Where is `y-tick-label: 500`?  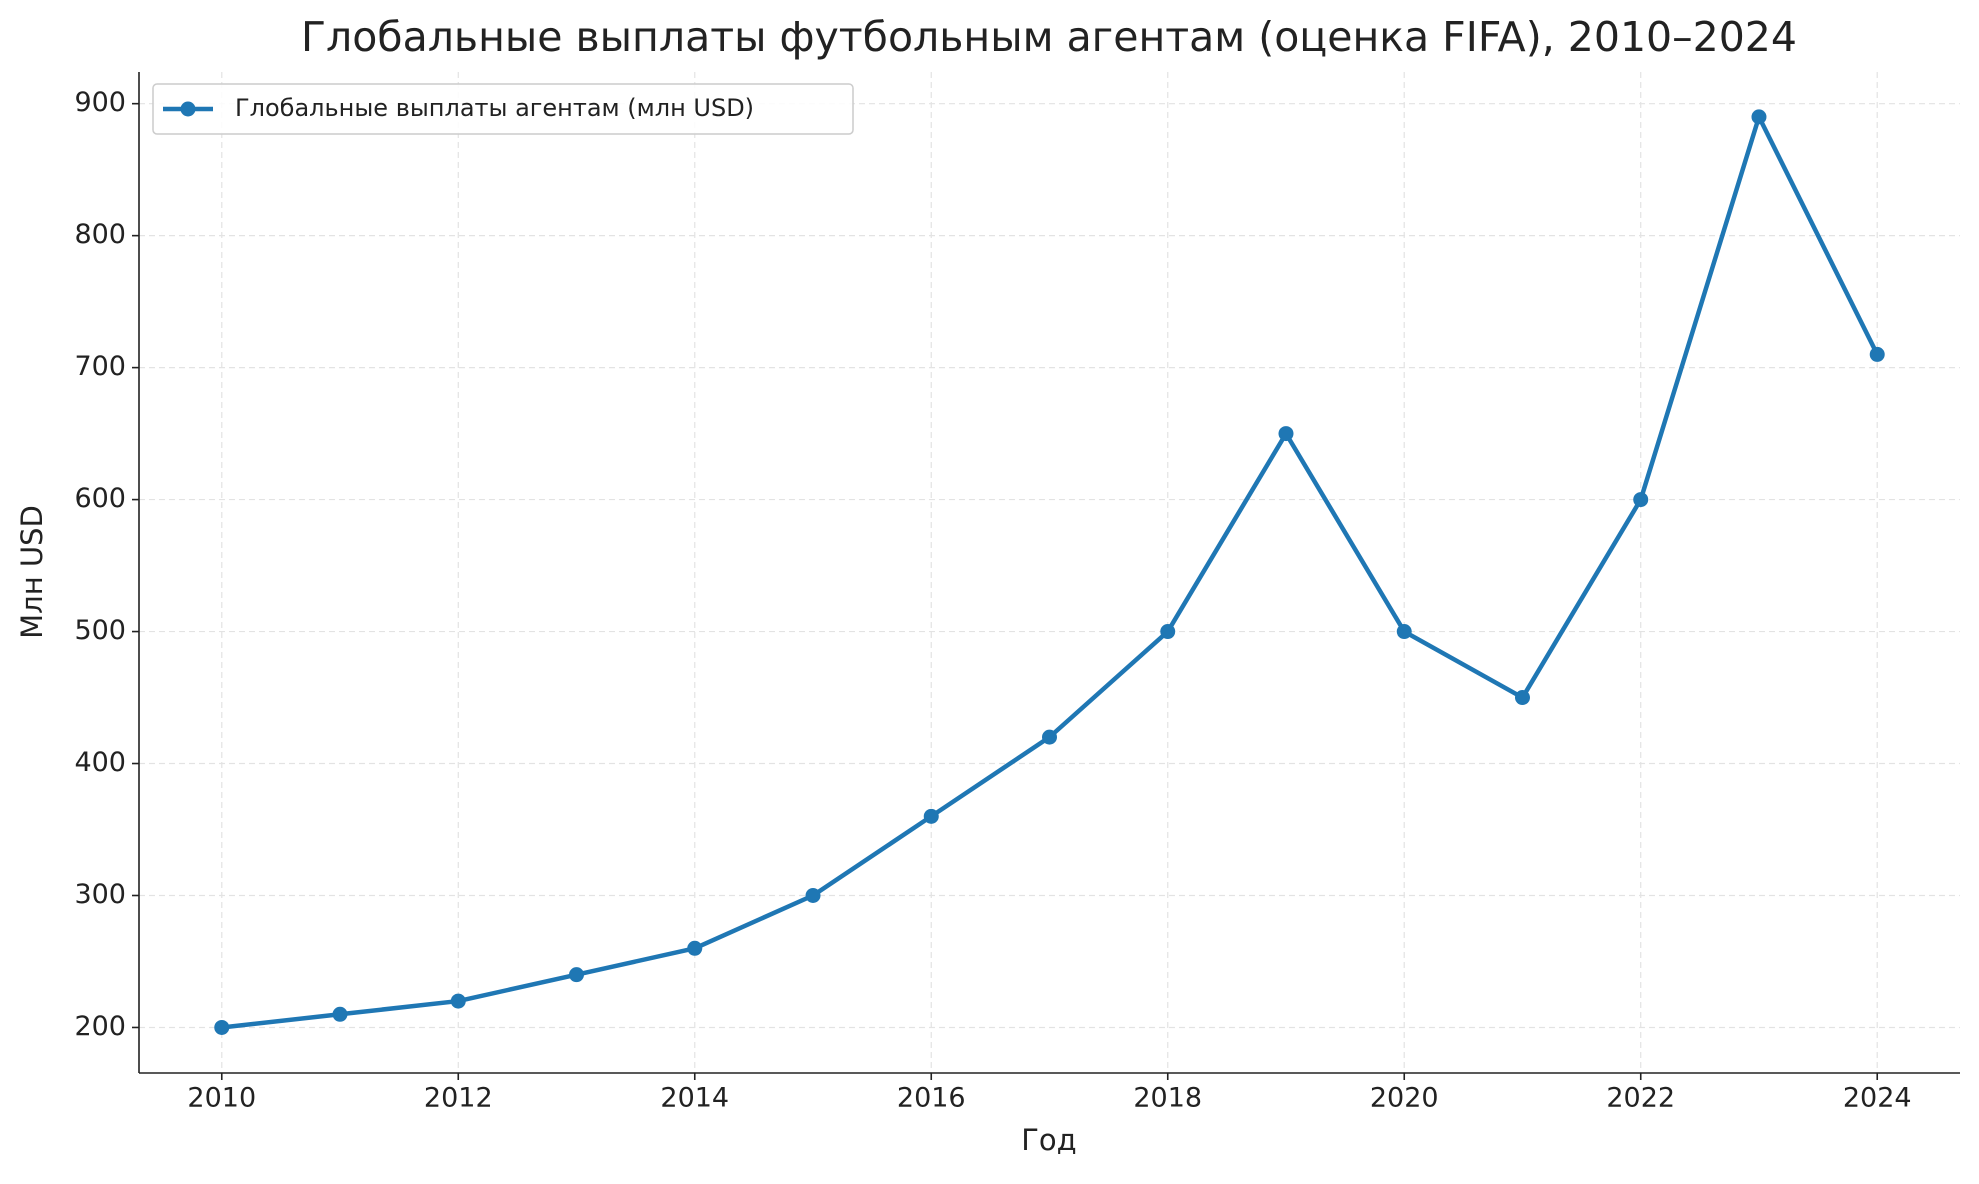 y-tick-label: 500 is located at coordinates (100, 630).